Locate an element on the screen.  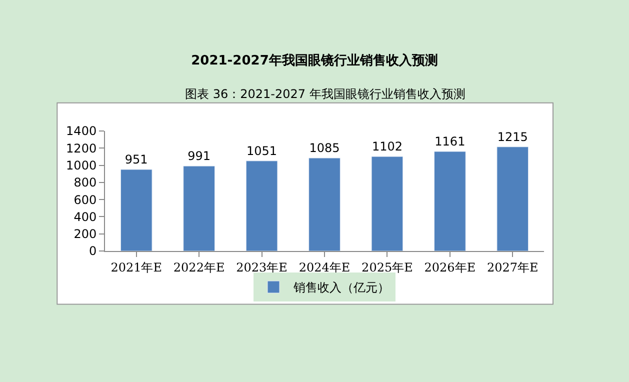
x-tick-label: 2021年E is located at coordinates (136, 267).